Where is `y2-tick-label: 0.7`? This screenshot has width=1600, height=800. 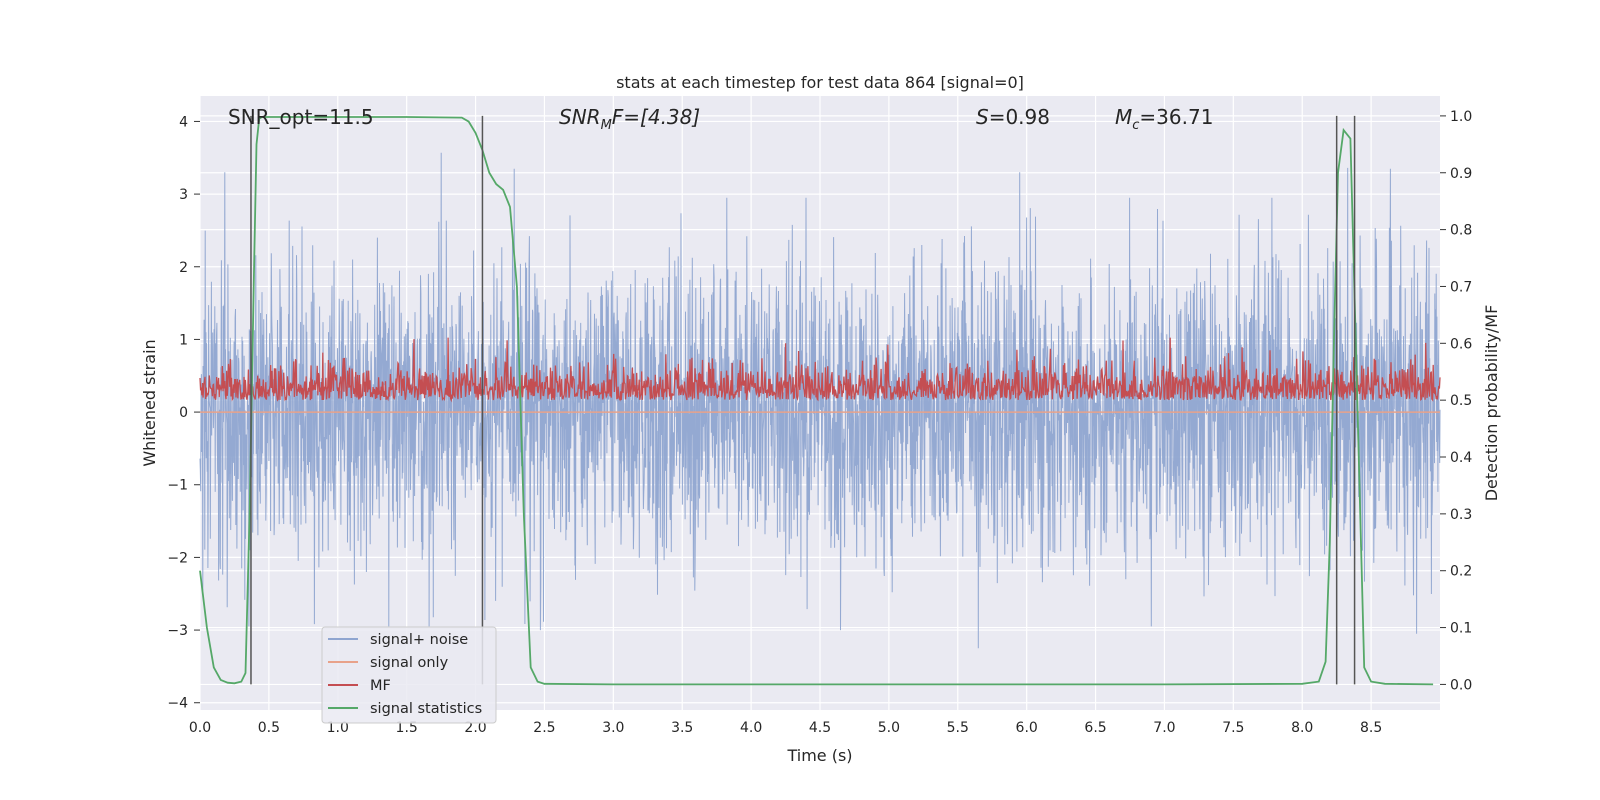 y2-tick-label: 0.7 is located at coordinates (1461, 287).